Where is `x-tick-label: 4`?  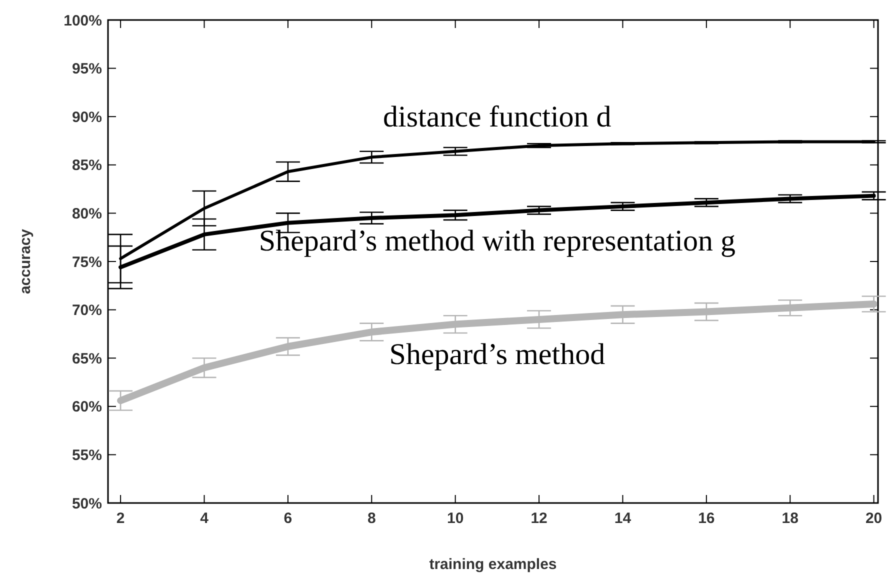
x-tick-label: 4 is located at coordinates (205, 518).